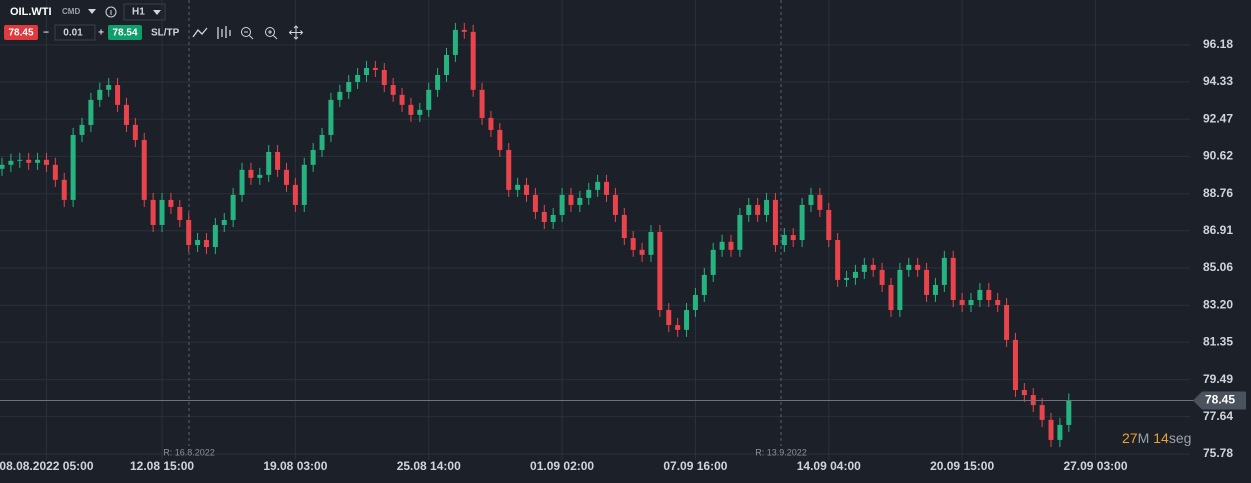 The height and width of the screenshot is (483, 1251). I want to click on countdown-minutes: 27, so click(1130, 438).